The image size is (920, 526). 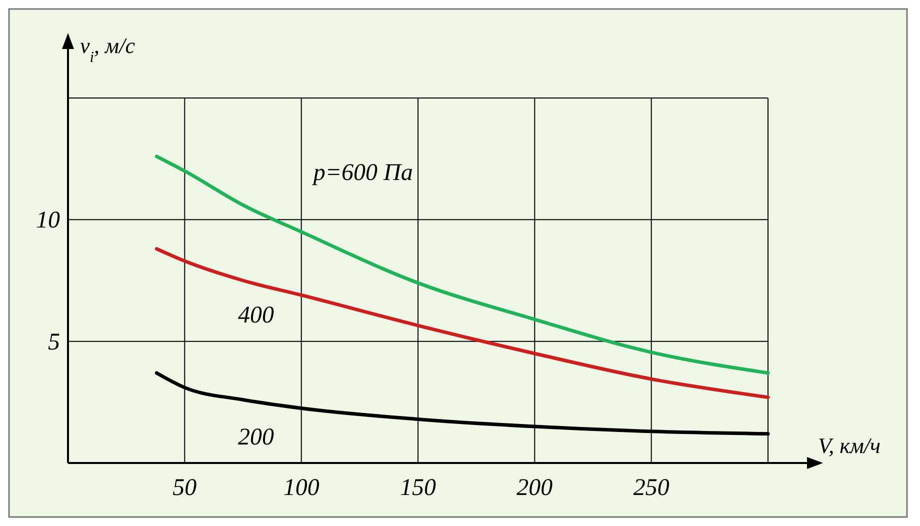 I want to click on x-tick-label: 250, so click(x=651, y=488).